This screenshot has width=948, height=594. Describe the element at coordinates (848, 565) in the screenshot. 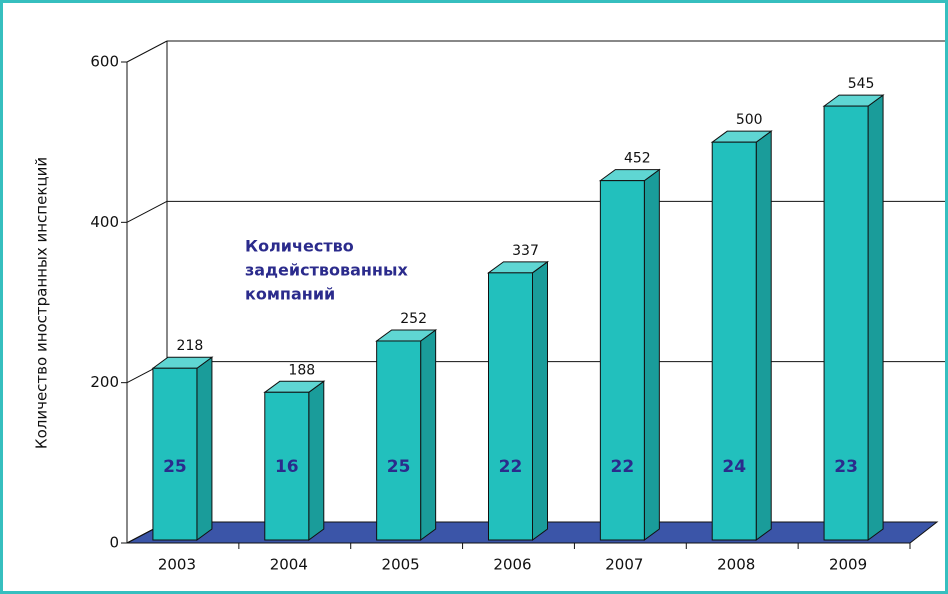

I see `x-tick-label: 2009` at that location.